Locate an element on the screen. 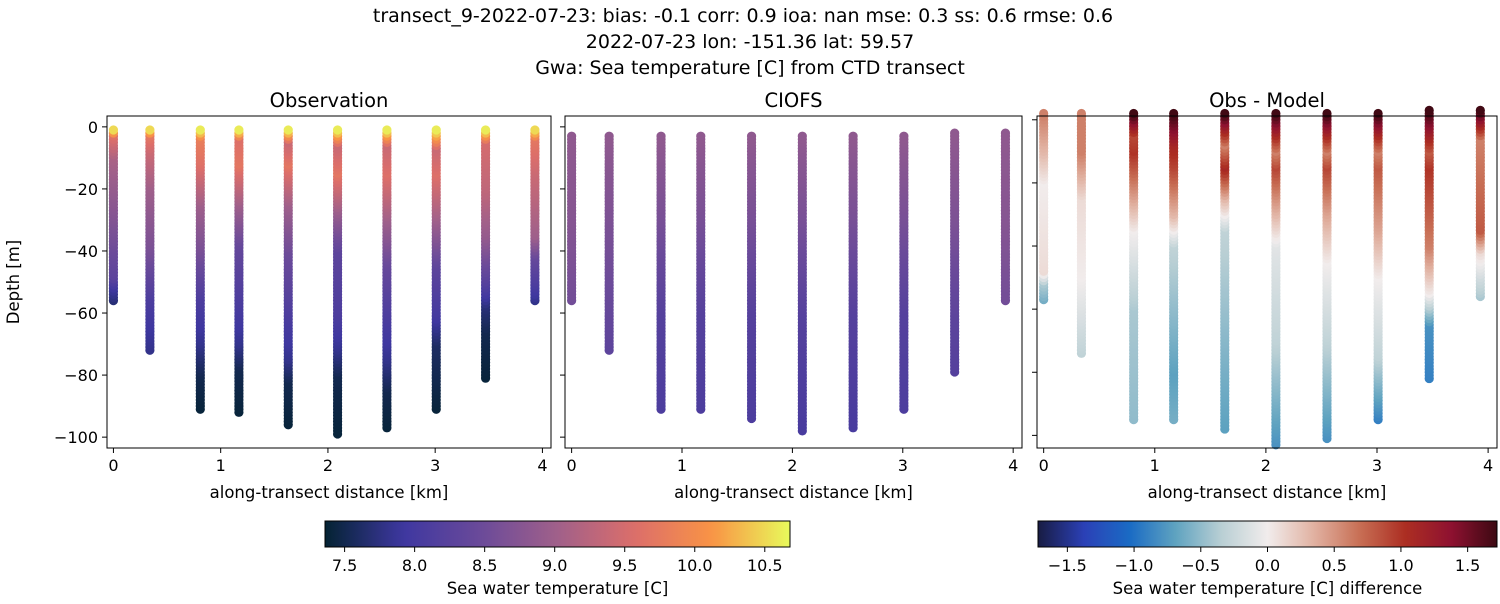 The height and width of the screenshot is (604, 1500). colorbar-tick-label: 1.5 is located at coordinates (1467, 565).